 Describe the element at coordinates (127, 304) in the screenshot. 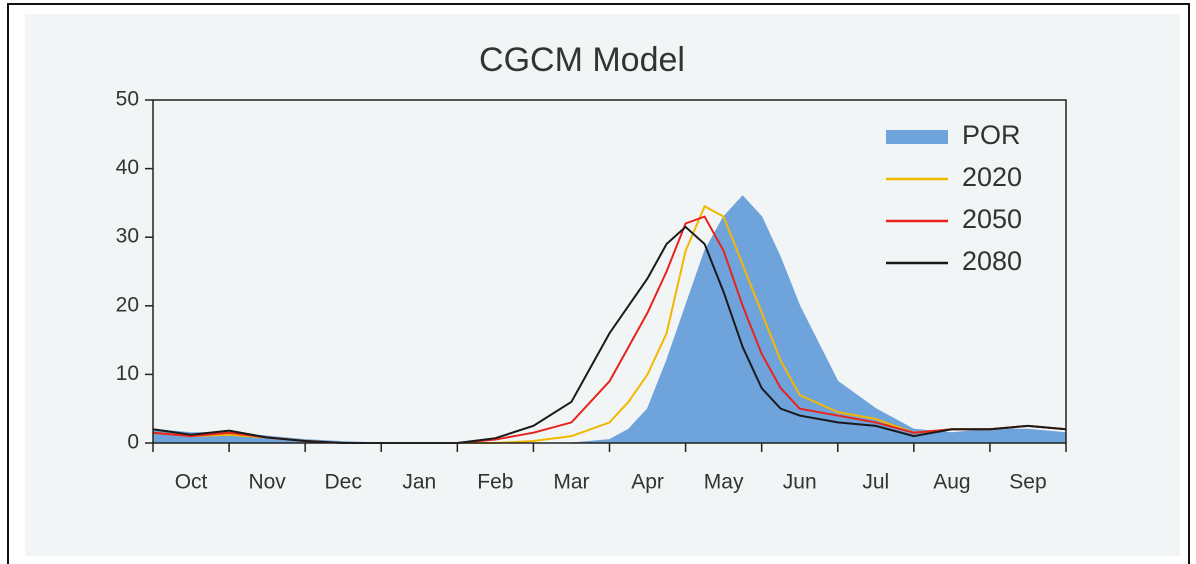

I see `y-tick-label: 20` at that location.